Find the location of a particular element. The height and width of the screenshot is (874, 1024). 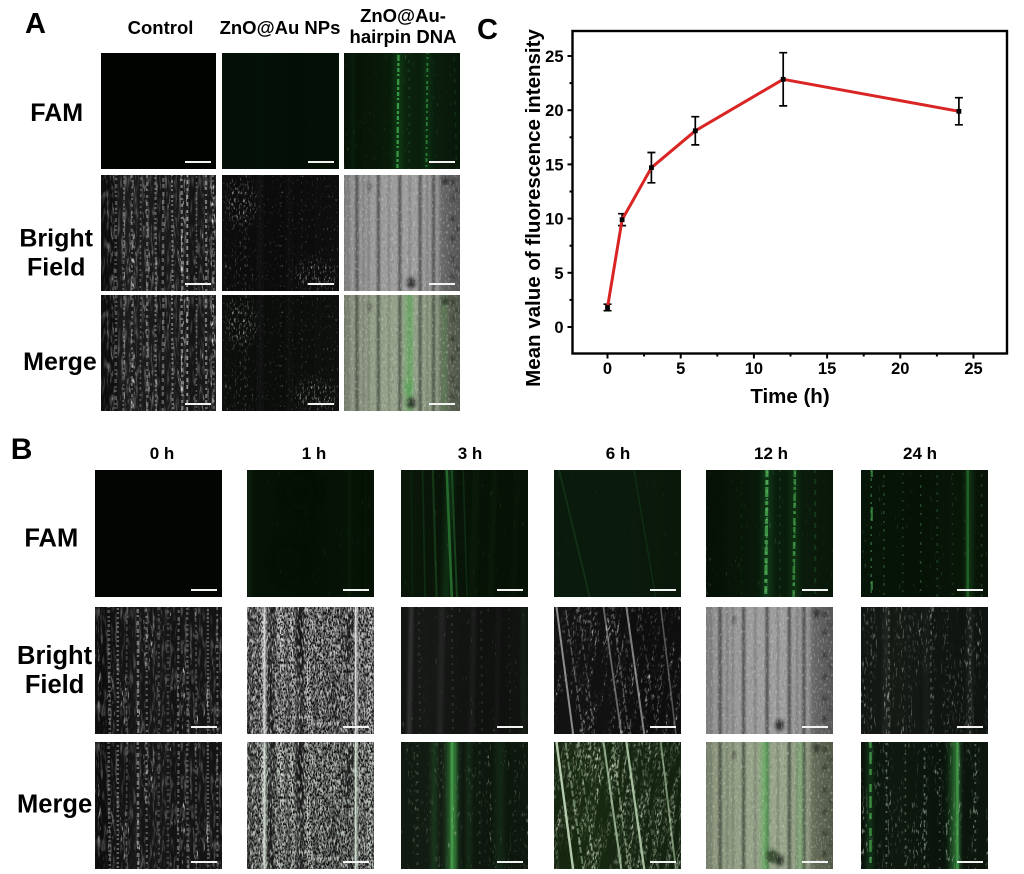

svg-text: Time (h) is located at coordinates (789, 396).